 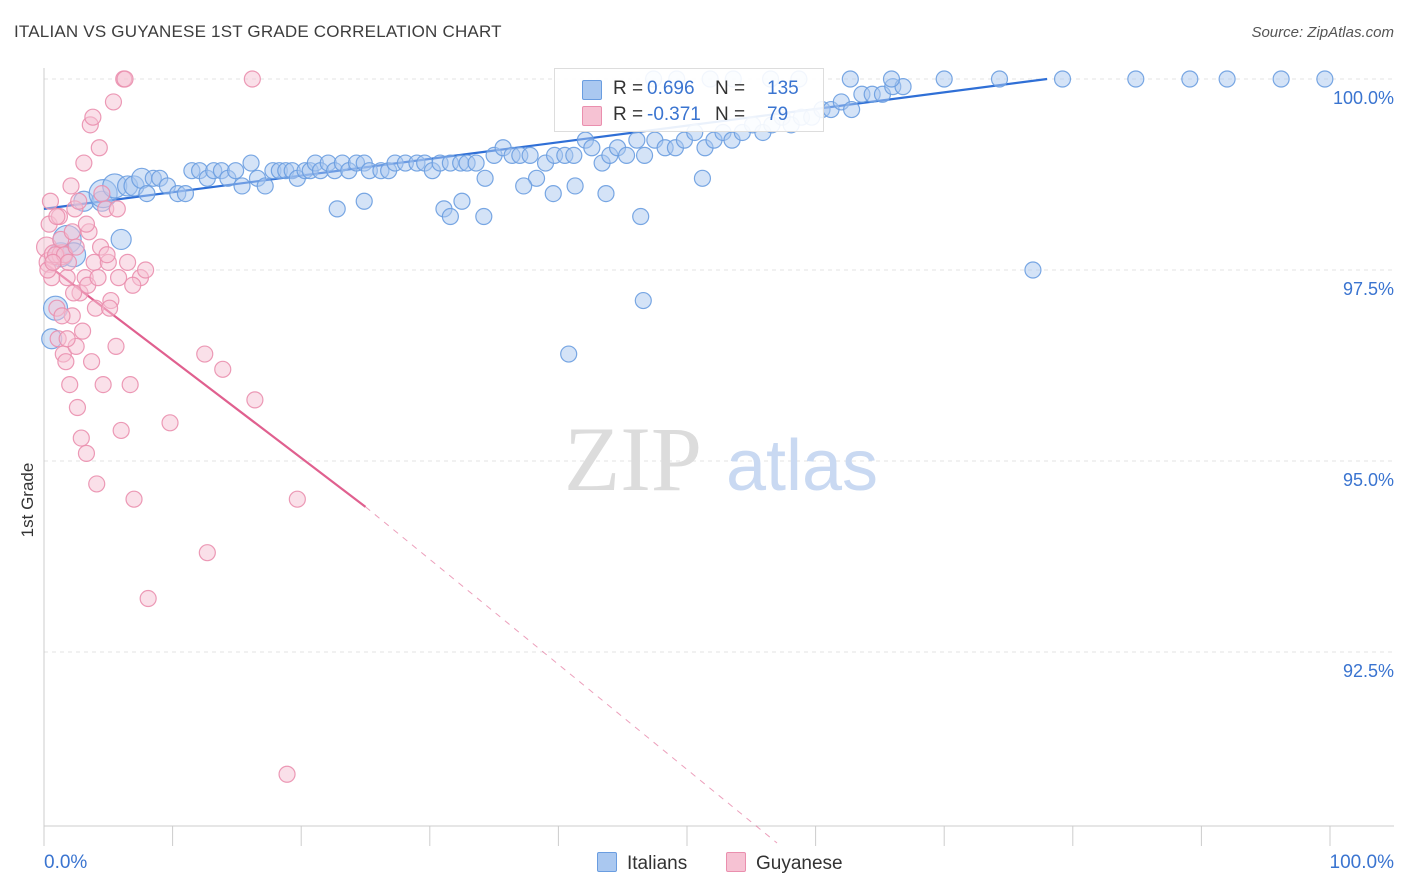 I want to click on guyanese-trend-extension, so click(x=571, y=675).